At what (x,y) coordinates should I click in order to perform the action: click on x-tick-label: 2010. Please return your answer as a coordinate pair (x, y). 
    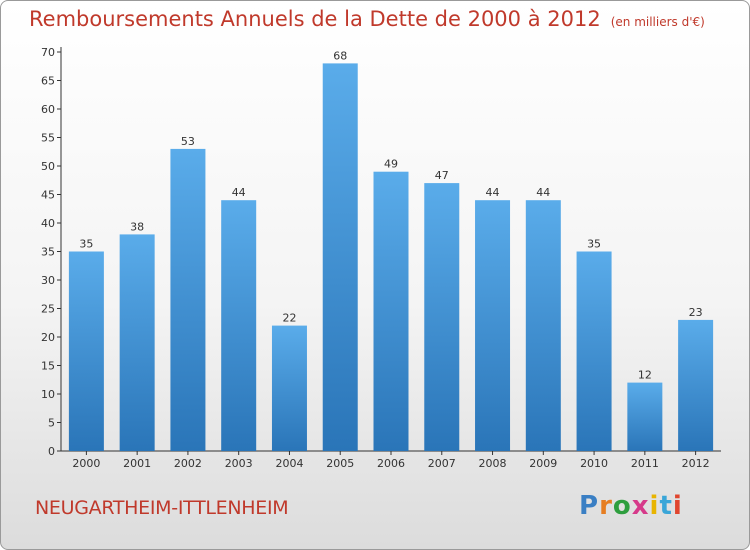
    Looking at the image, I should click on (594, 463).